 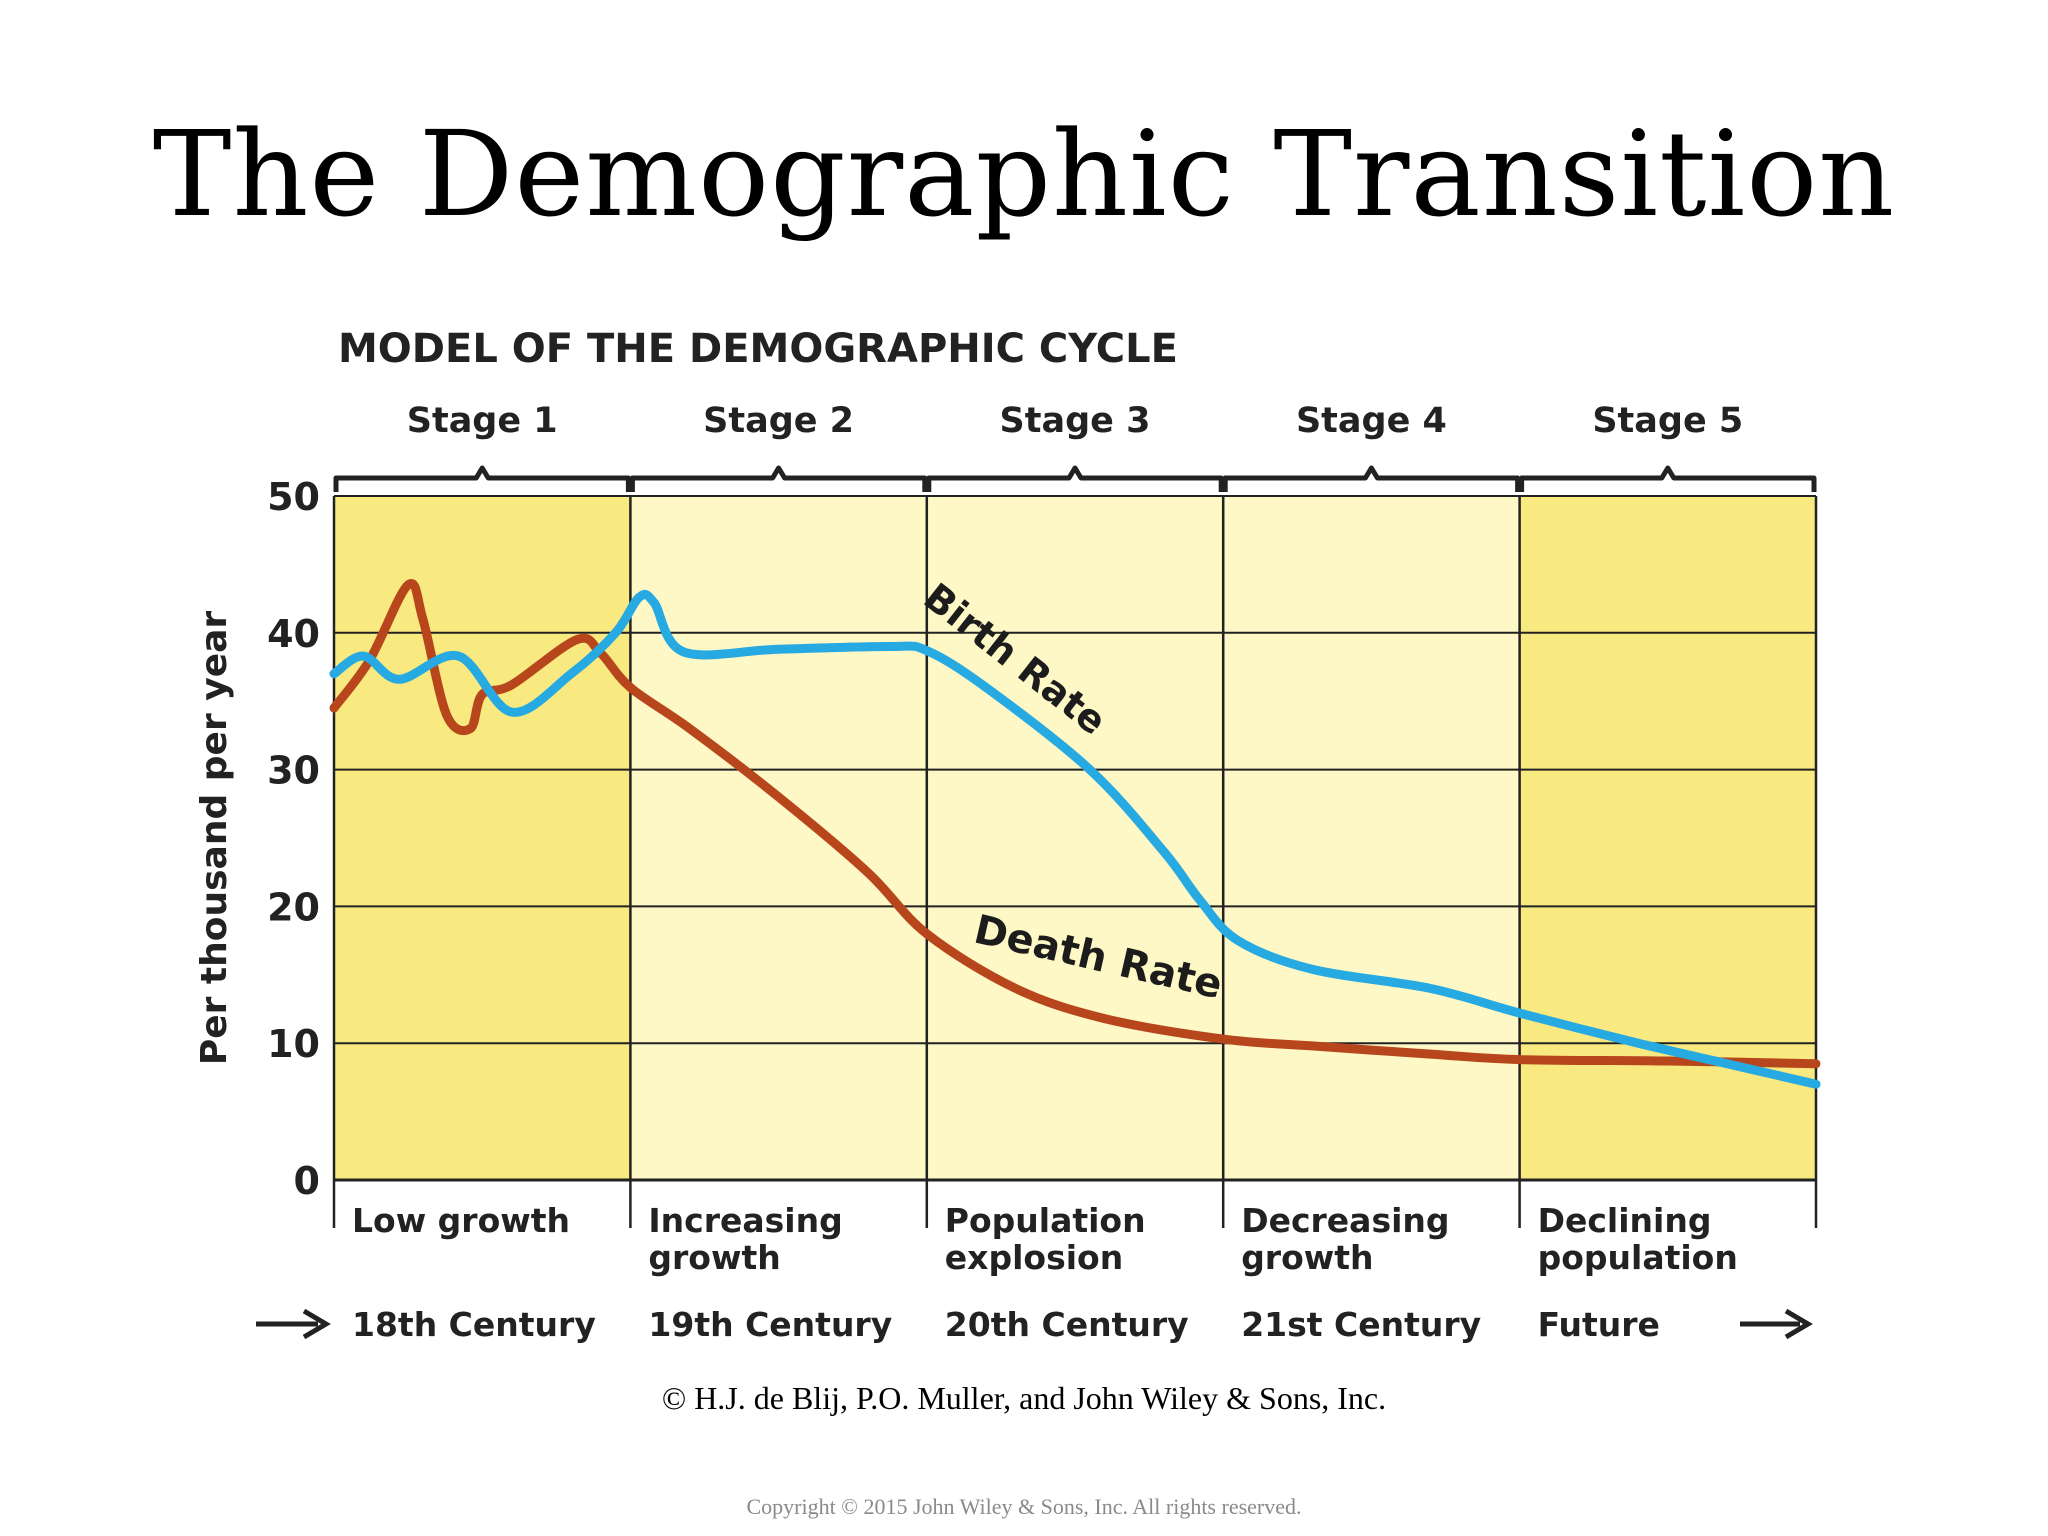 I want to click on stage-era-3: 20th Century, so click(x=1067, y=1324).